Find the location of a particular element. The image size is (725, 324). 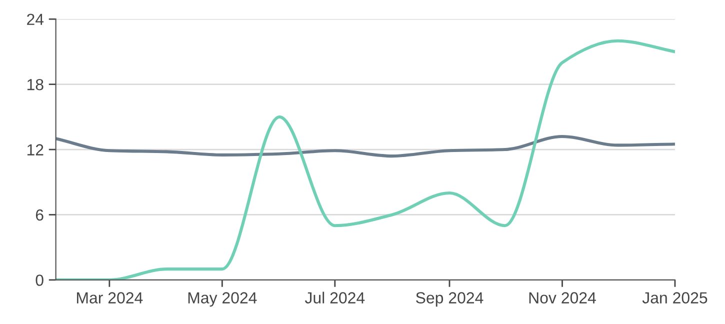

x-tick-label: Jan 2025 is located at coordinates (675, 298).